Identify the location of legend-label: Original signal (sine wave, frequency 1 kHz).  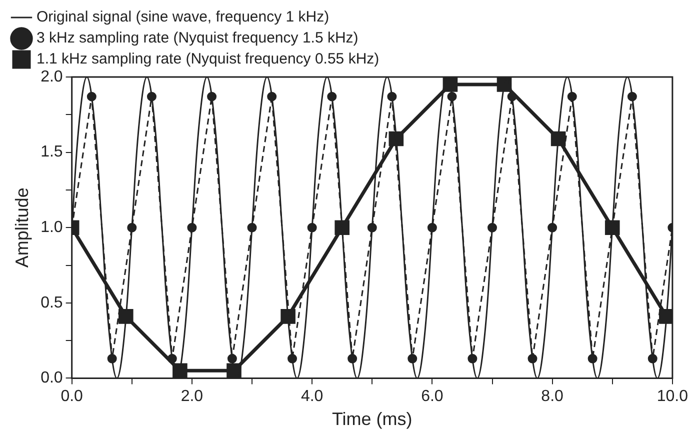
(183, 17).